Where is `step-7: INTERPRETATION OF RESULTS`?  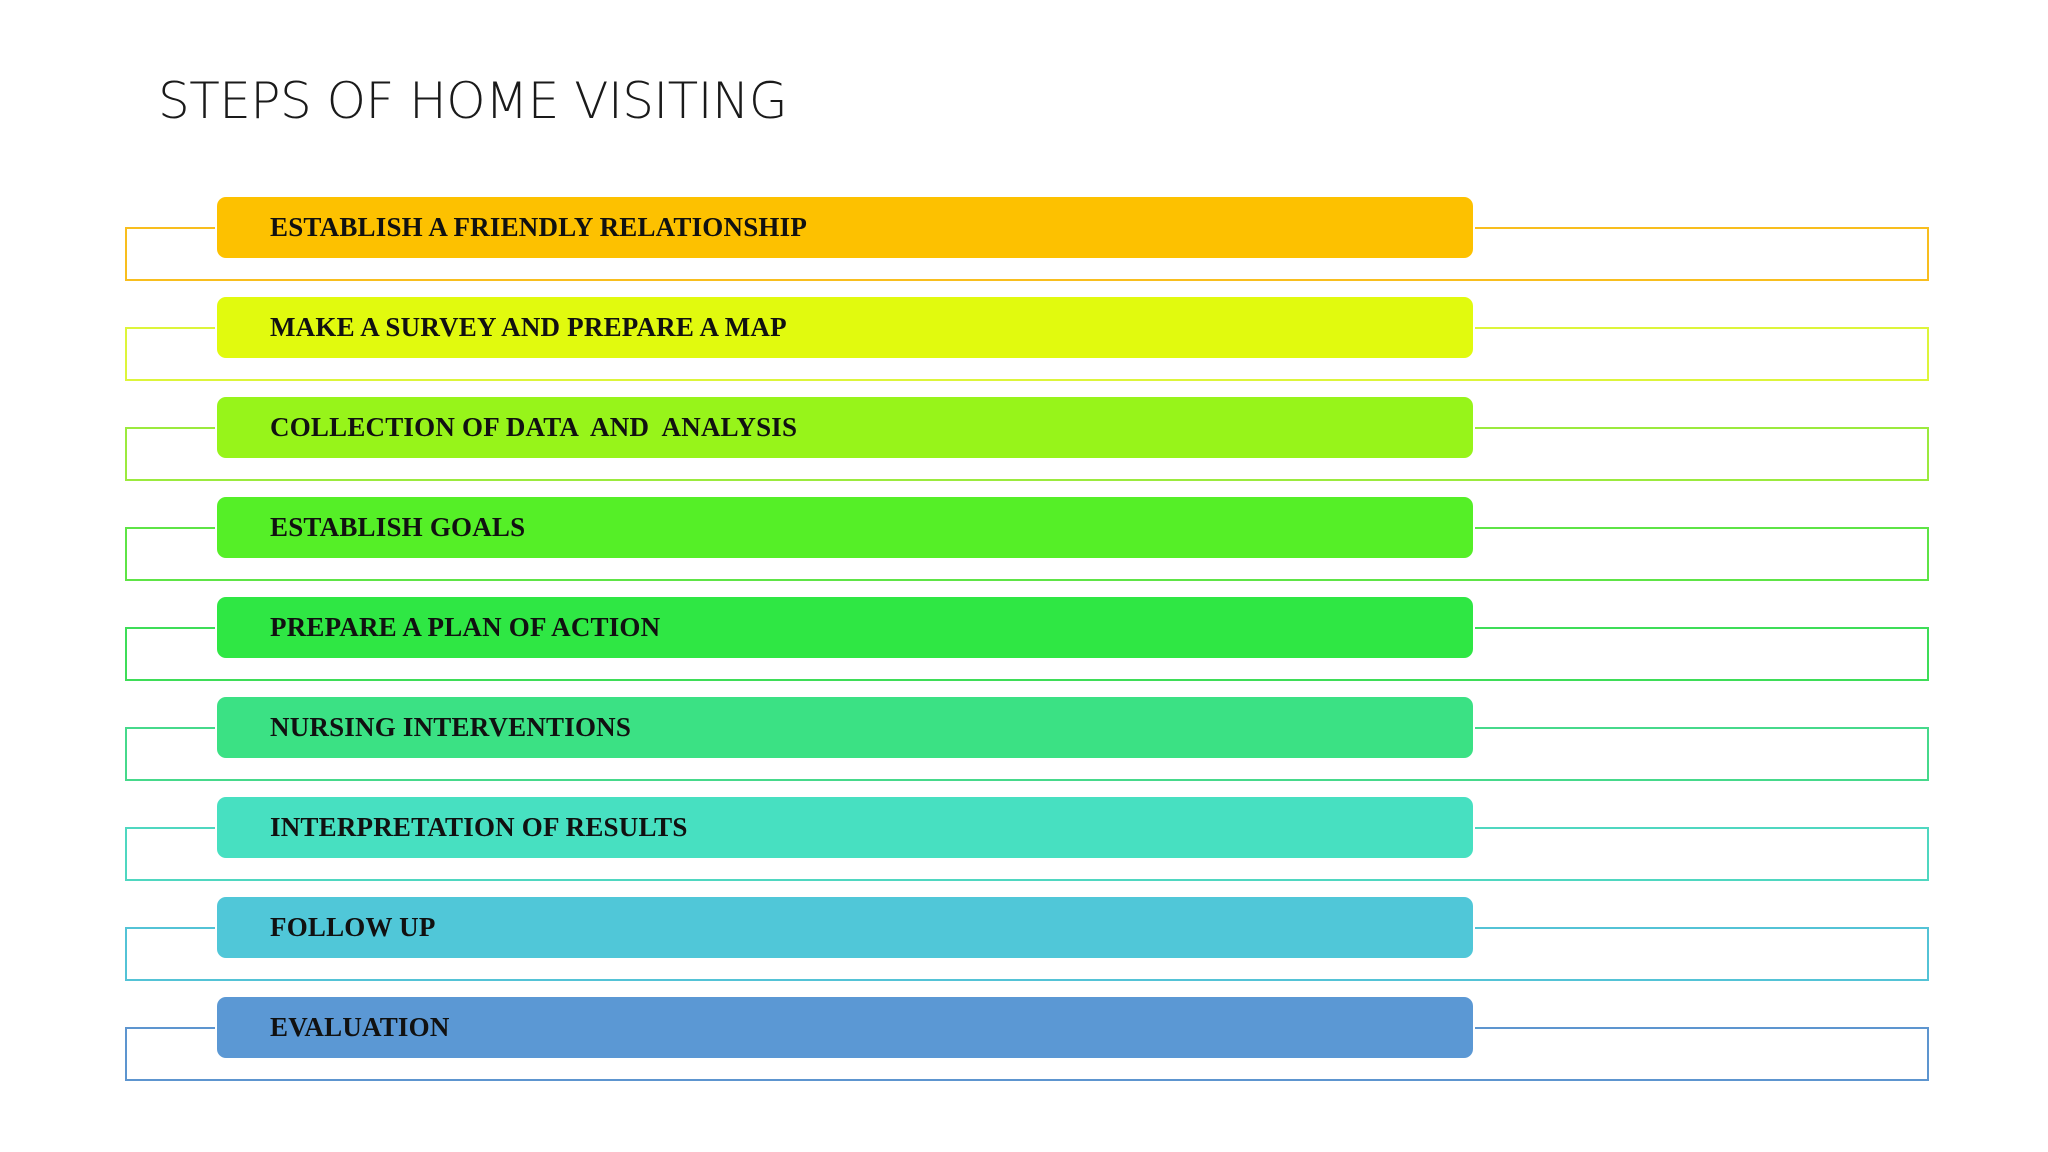
step-7: INTERPRETATION OF RESULTS is located at coordinates (1024, 847).